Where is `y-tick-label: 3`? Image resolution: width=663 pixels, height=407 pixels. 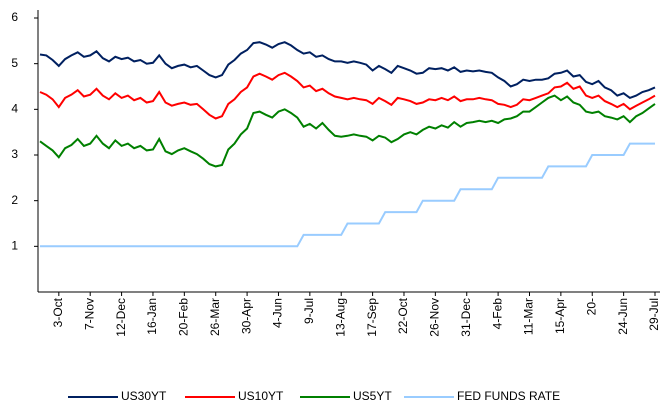
y-tick-label: 3 is located at coordinates (14, 154).